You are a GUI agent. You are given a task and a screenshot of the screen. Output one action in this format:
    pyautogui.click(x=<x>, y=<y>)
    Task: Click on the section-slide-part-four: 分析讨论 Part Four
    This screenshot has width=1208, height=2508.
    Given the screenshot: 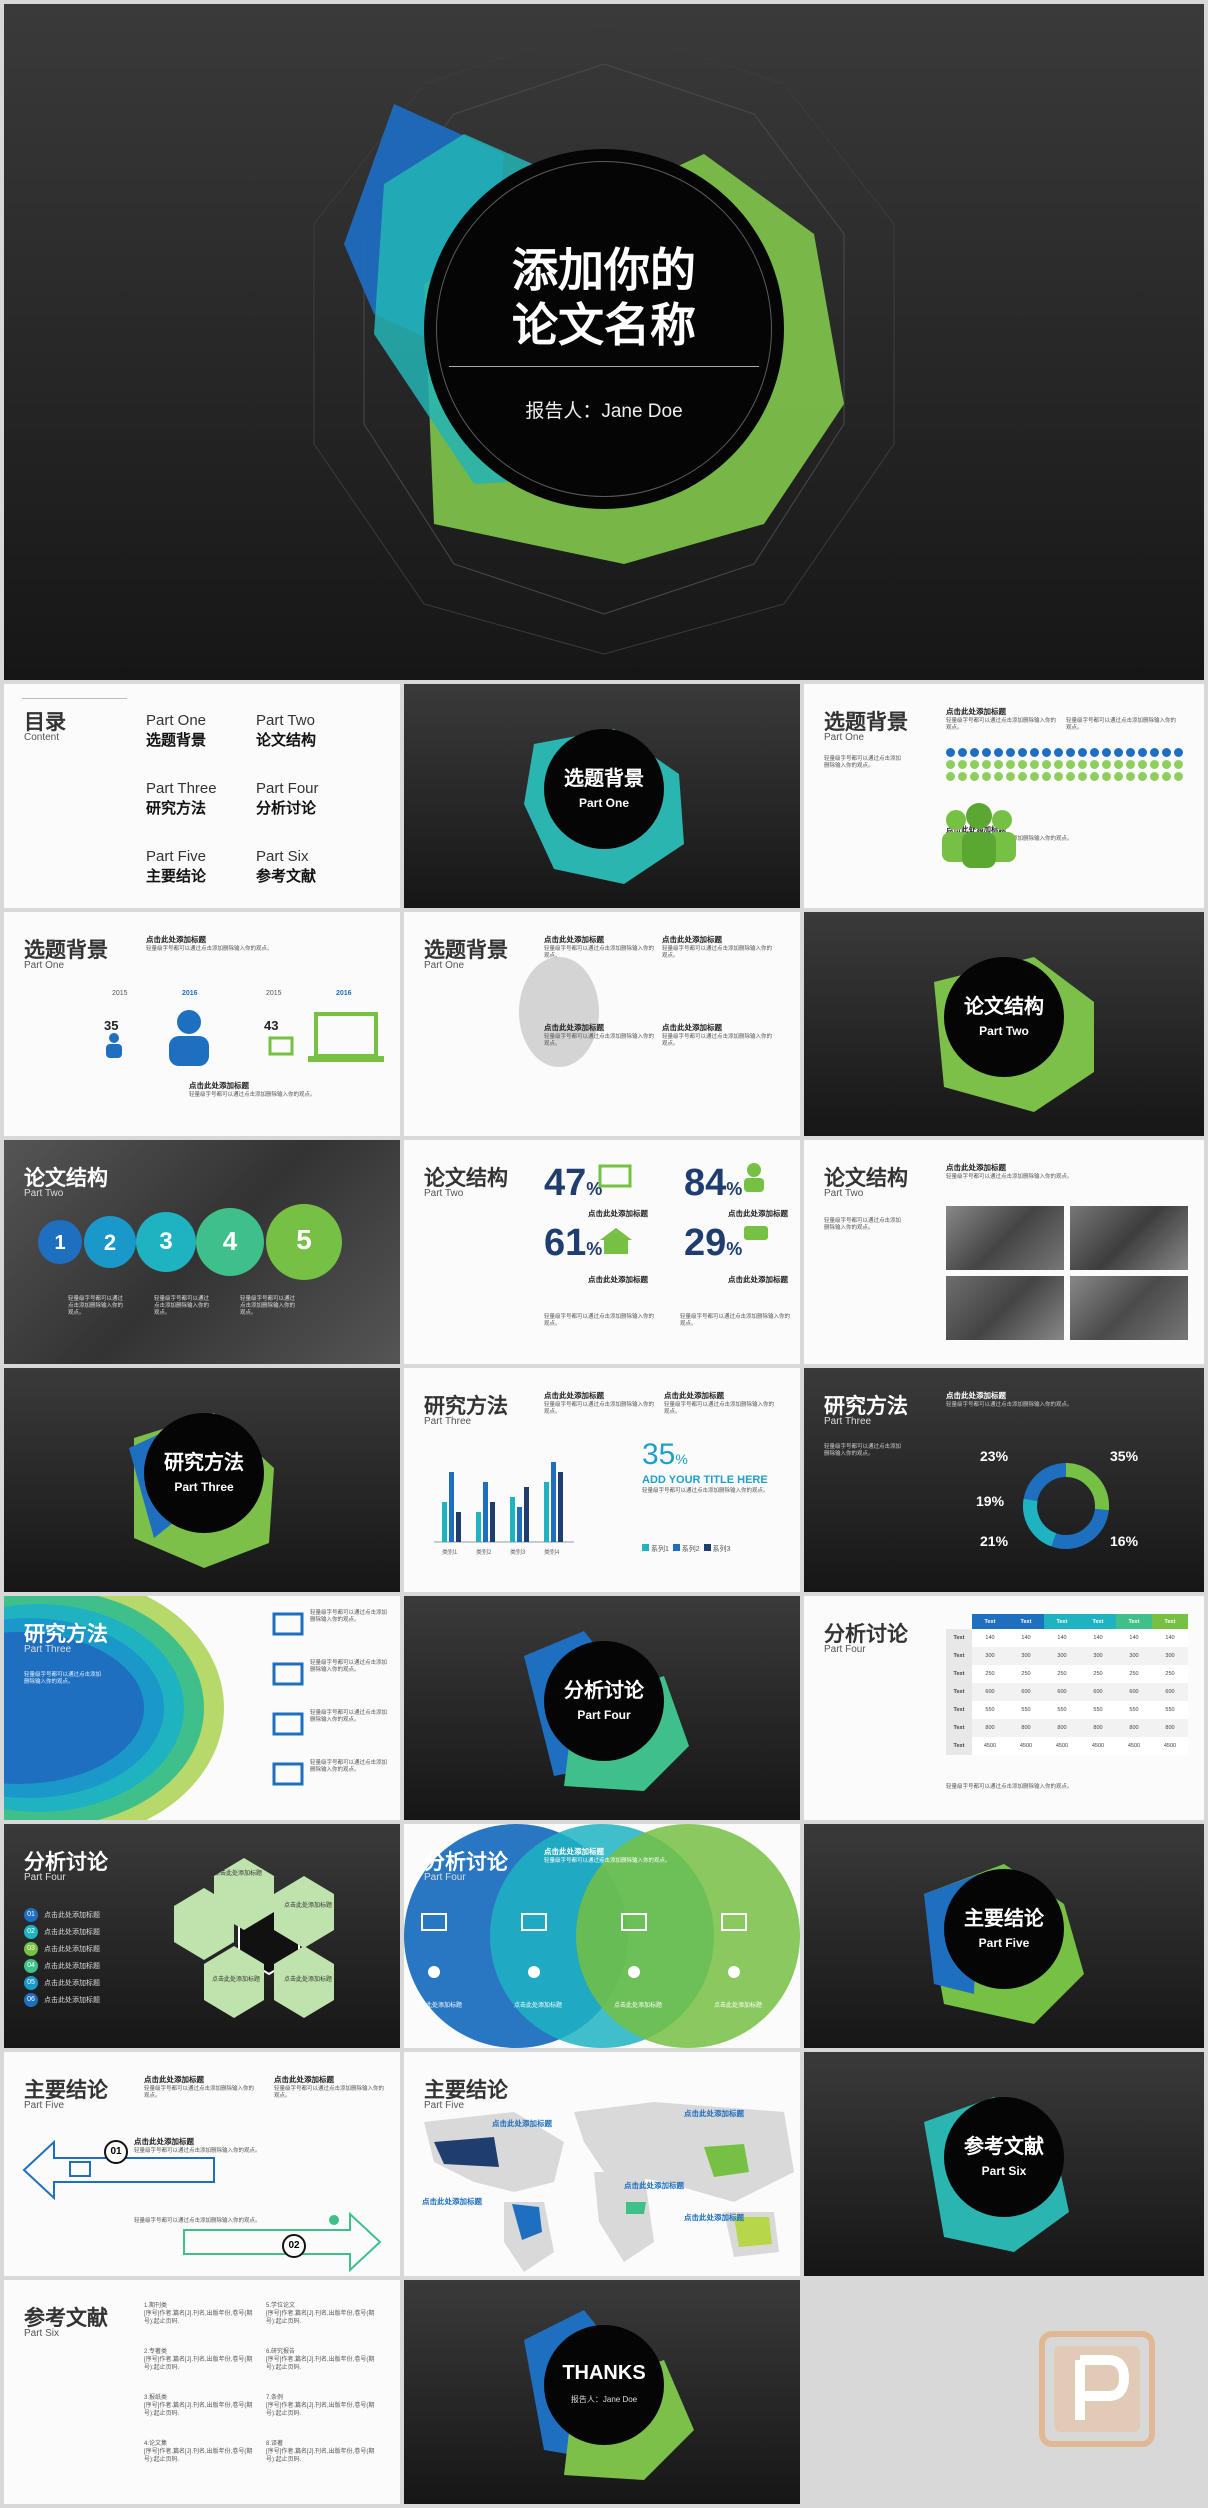 What is the action you would take?
    pyautogui.click(x=602, y=1708)
    